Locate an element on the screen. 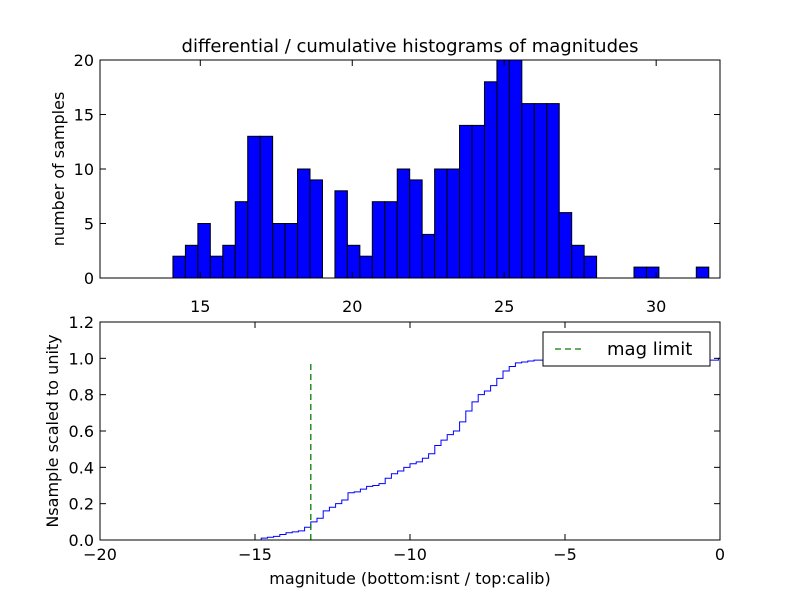 The width and height of the screenshot is (800, 600). cumulative-ytick-label: 1.2 is located at coordinates (81, 322).